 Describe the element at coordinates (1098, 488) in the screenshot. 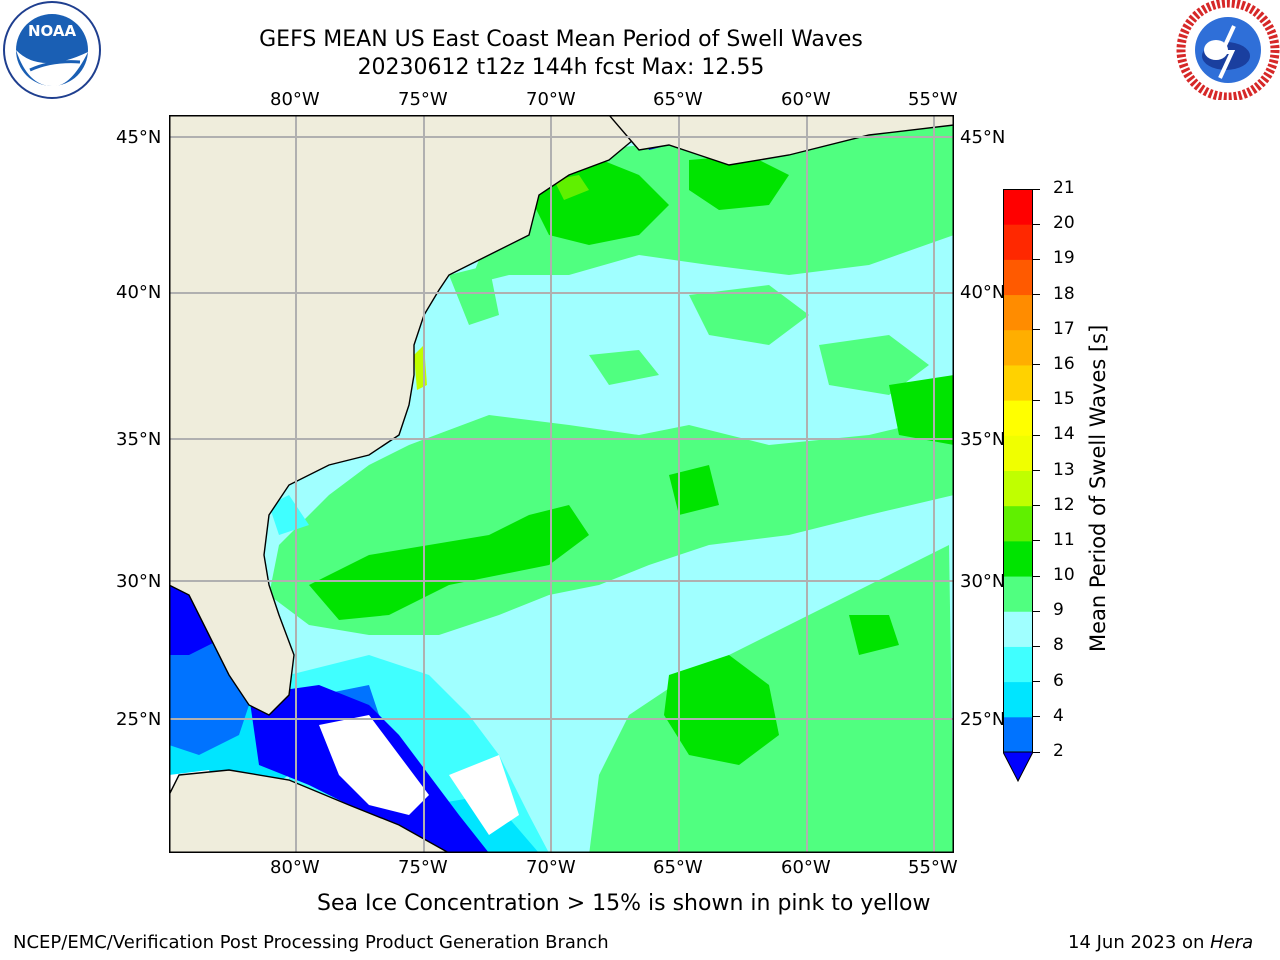

I see `colorbar-title: Mean Period of Swell Waves [s]` at that location.